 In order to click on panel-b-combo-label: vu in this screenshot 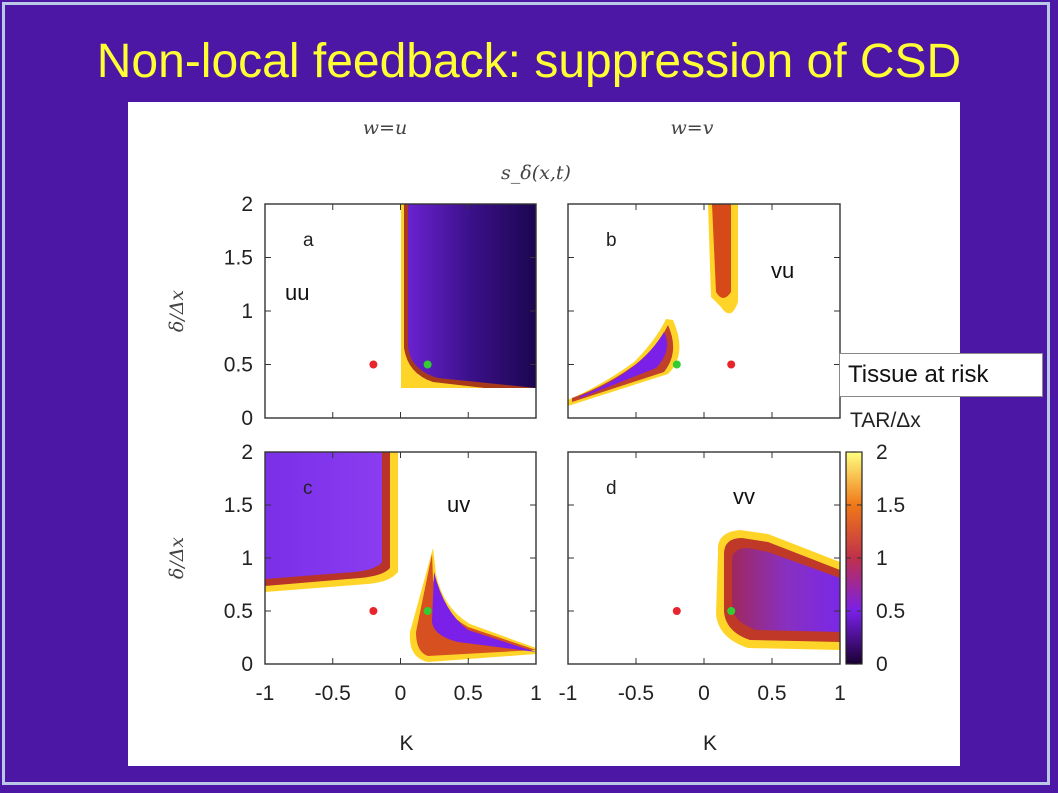, I will do `click(782, 270)`.